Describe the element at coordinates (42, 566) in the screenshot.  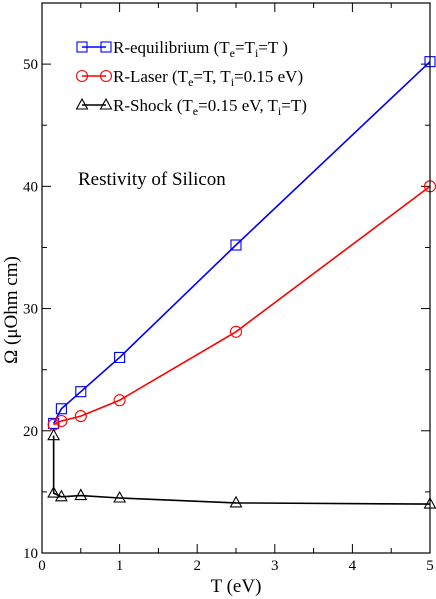
I see `x-tick-label: 0` at that location.